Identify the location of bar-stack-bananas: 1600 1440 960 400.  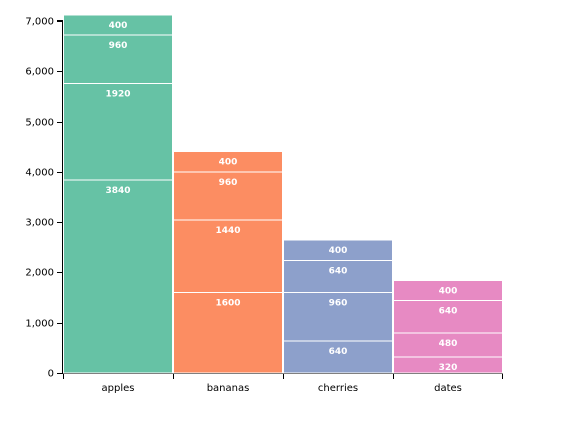
(228, 262).